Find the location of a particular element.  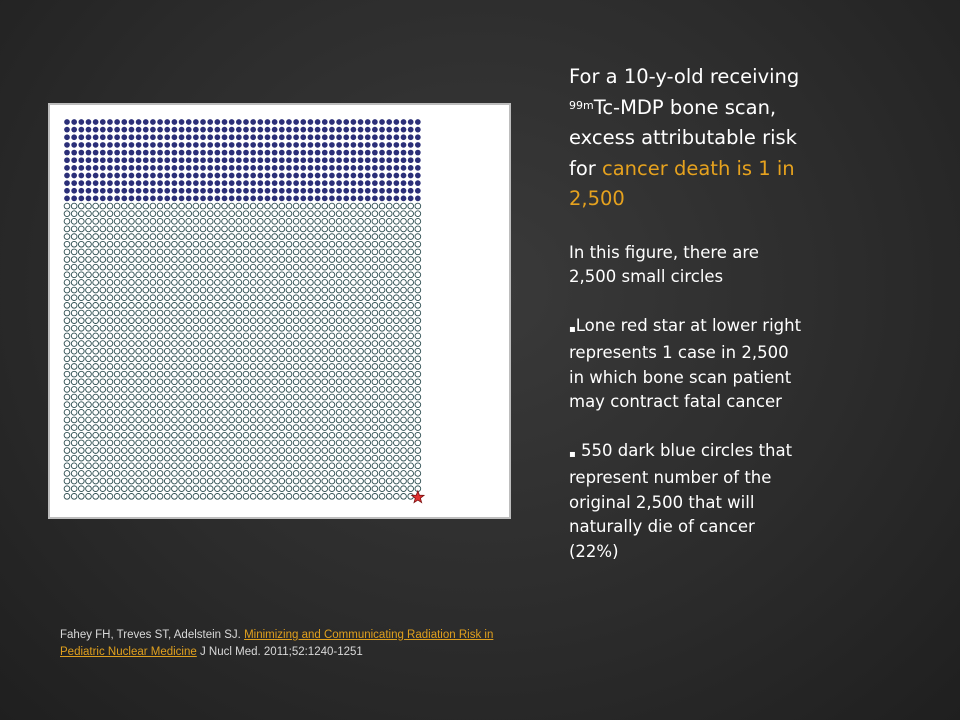

headline-line-1: For a 10-y-old receiving is located at coordinates (684, 76).